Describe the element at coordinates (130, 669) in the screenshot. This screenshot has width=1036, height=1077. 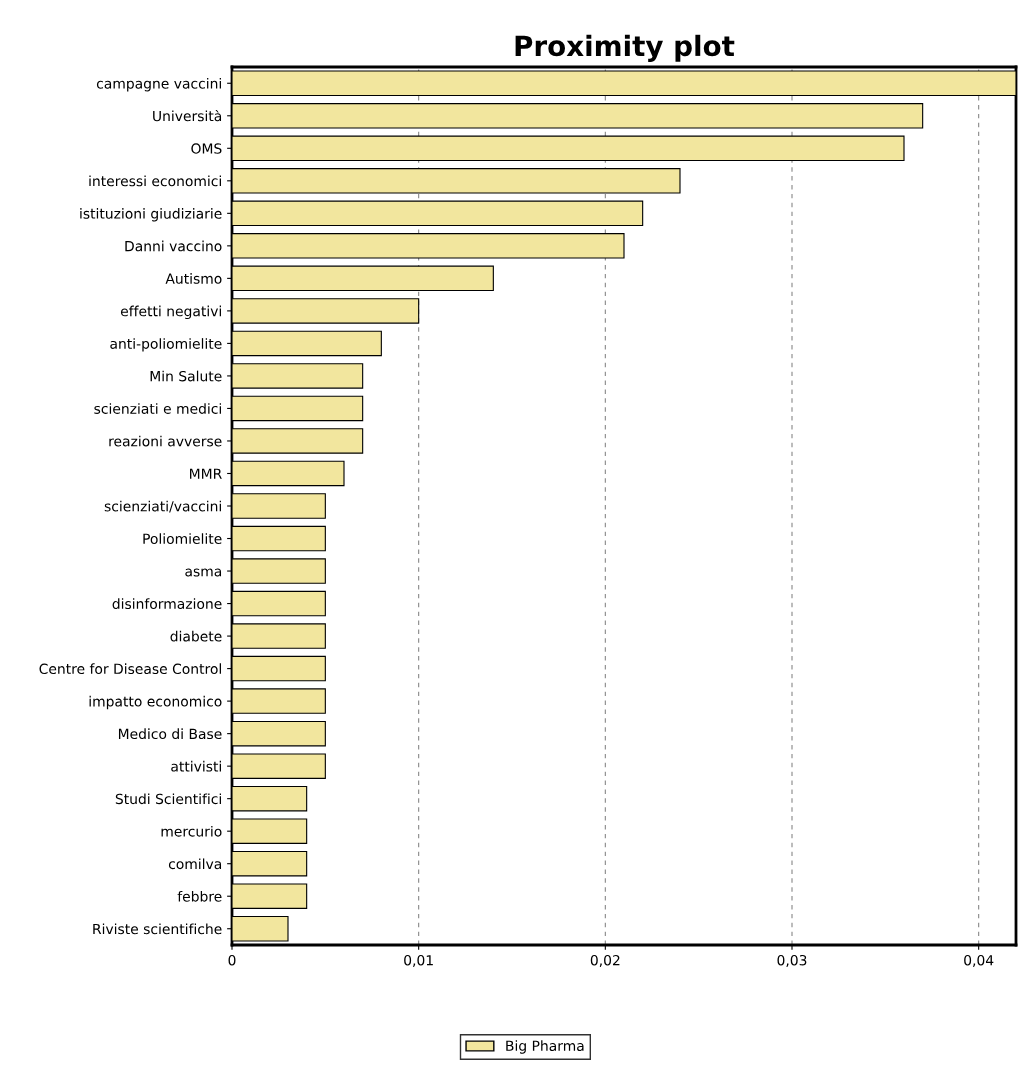
I see `y-tick-label: Centre for Disease Control` at that location.